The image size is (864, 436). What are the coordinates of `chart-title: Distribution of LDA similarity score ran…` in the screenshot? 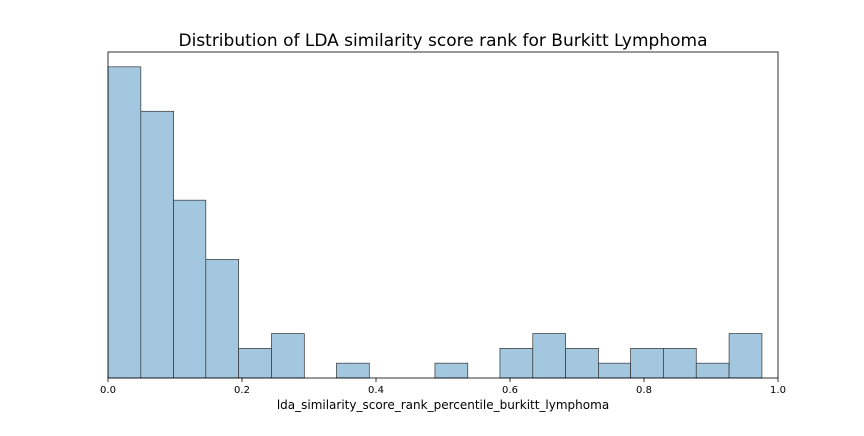 It's located at (442, 41).